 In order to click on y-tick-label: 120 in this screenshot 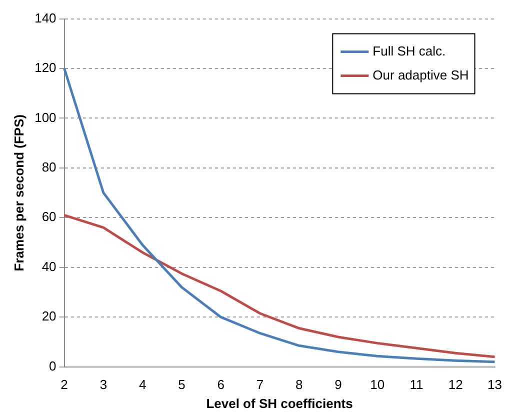, I will do `click(45, 68)`.